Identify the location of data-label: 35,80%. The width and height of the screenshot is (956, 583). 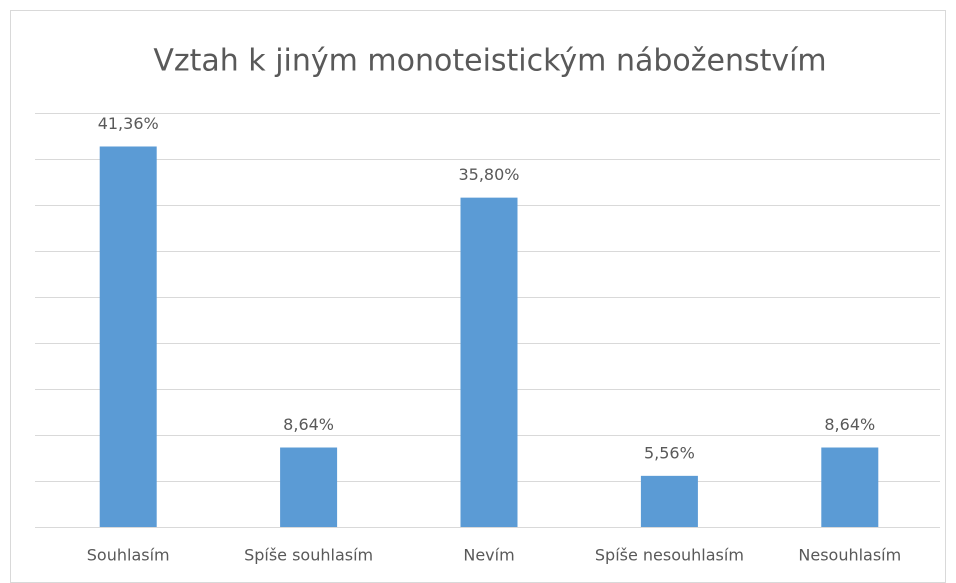
(488, 174).